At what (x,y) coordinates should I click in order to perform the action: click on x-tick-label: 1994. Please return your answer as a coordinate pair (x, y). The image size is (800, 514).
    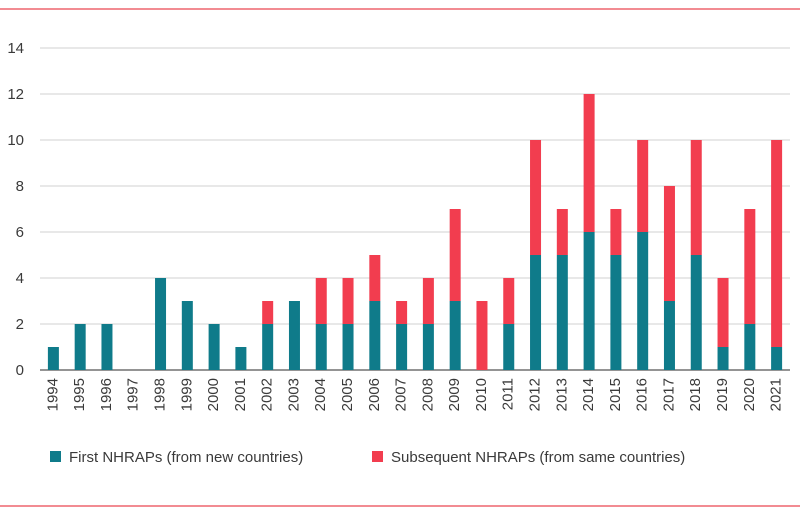
    Looking at the image, I should click on (52, 394).